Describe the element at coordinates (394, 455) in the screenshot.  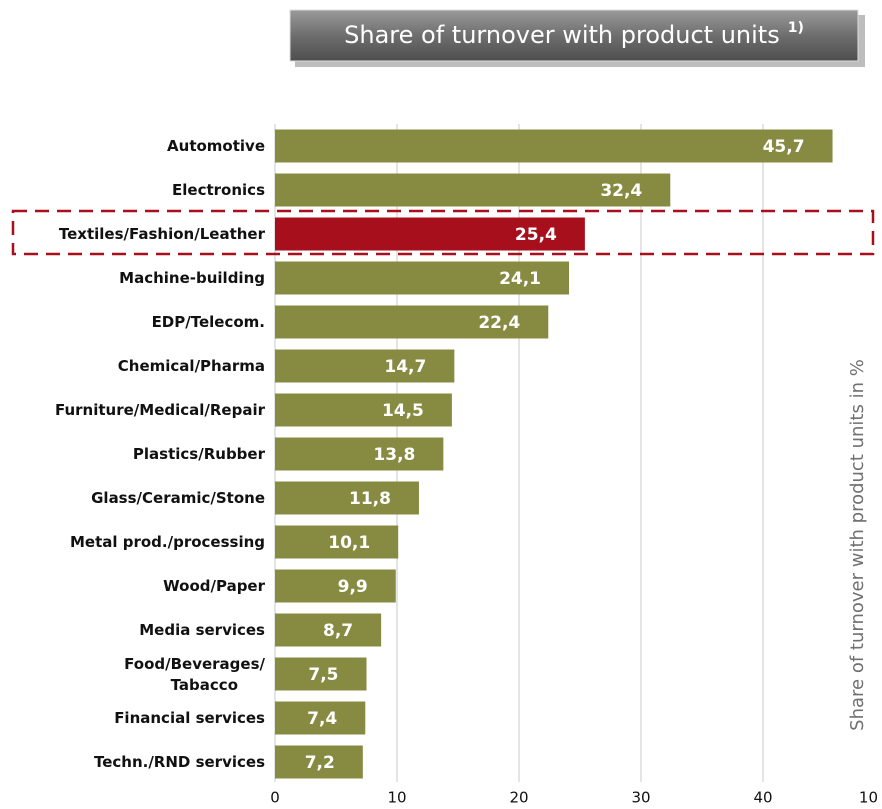
I see `value-label: 13,8` at that location.